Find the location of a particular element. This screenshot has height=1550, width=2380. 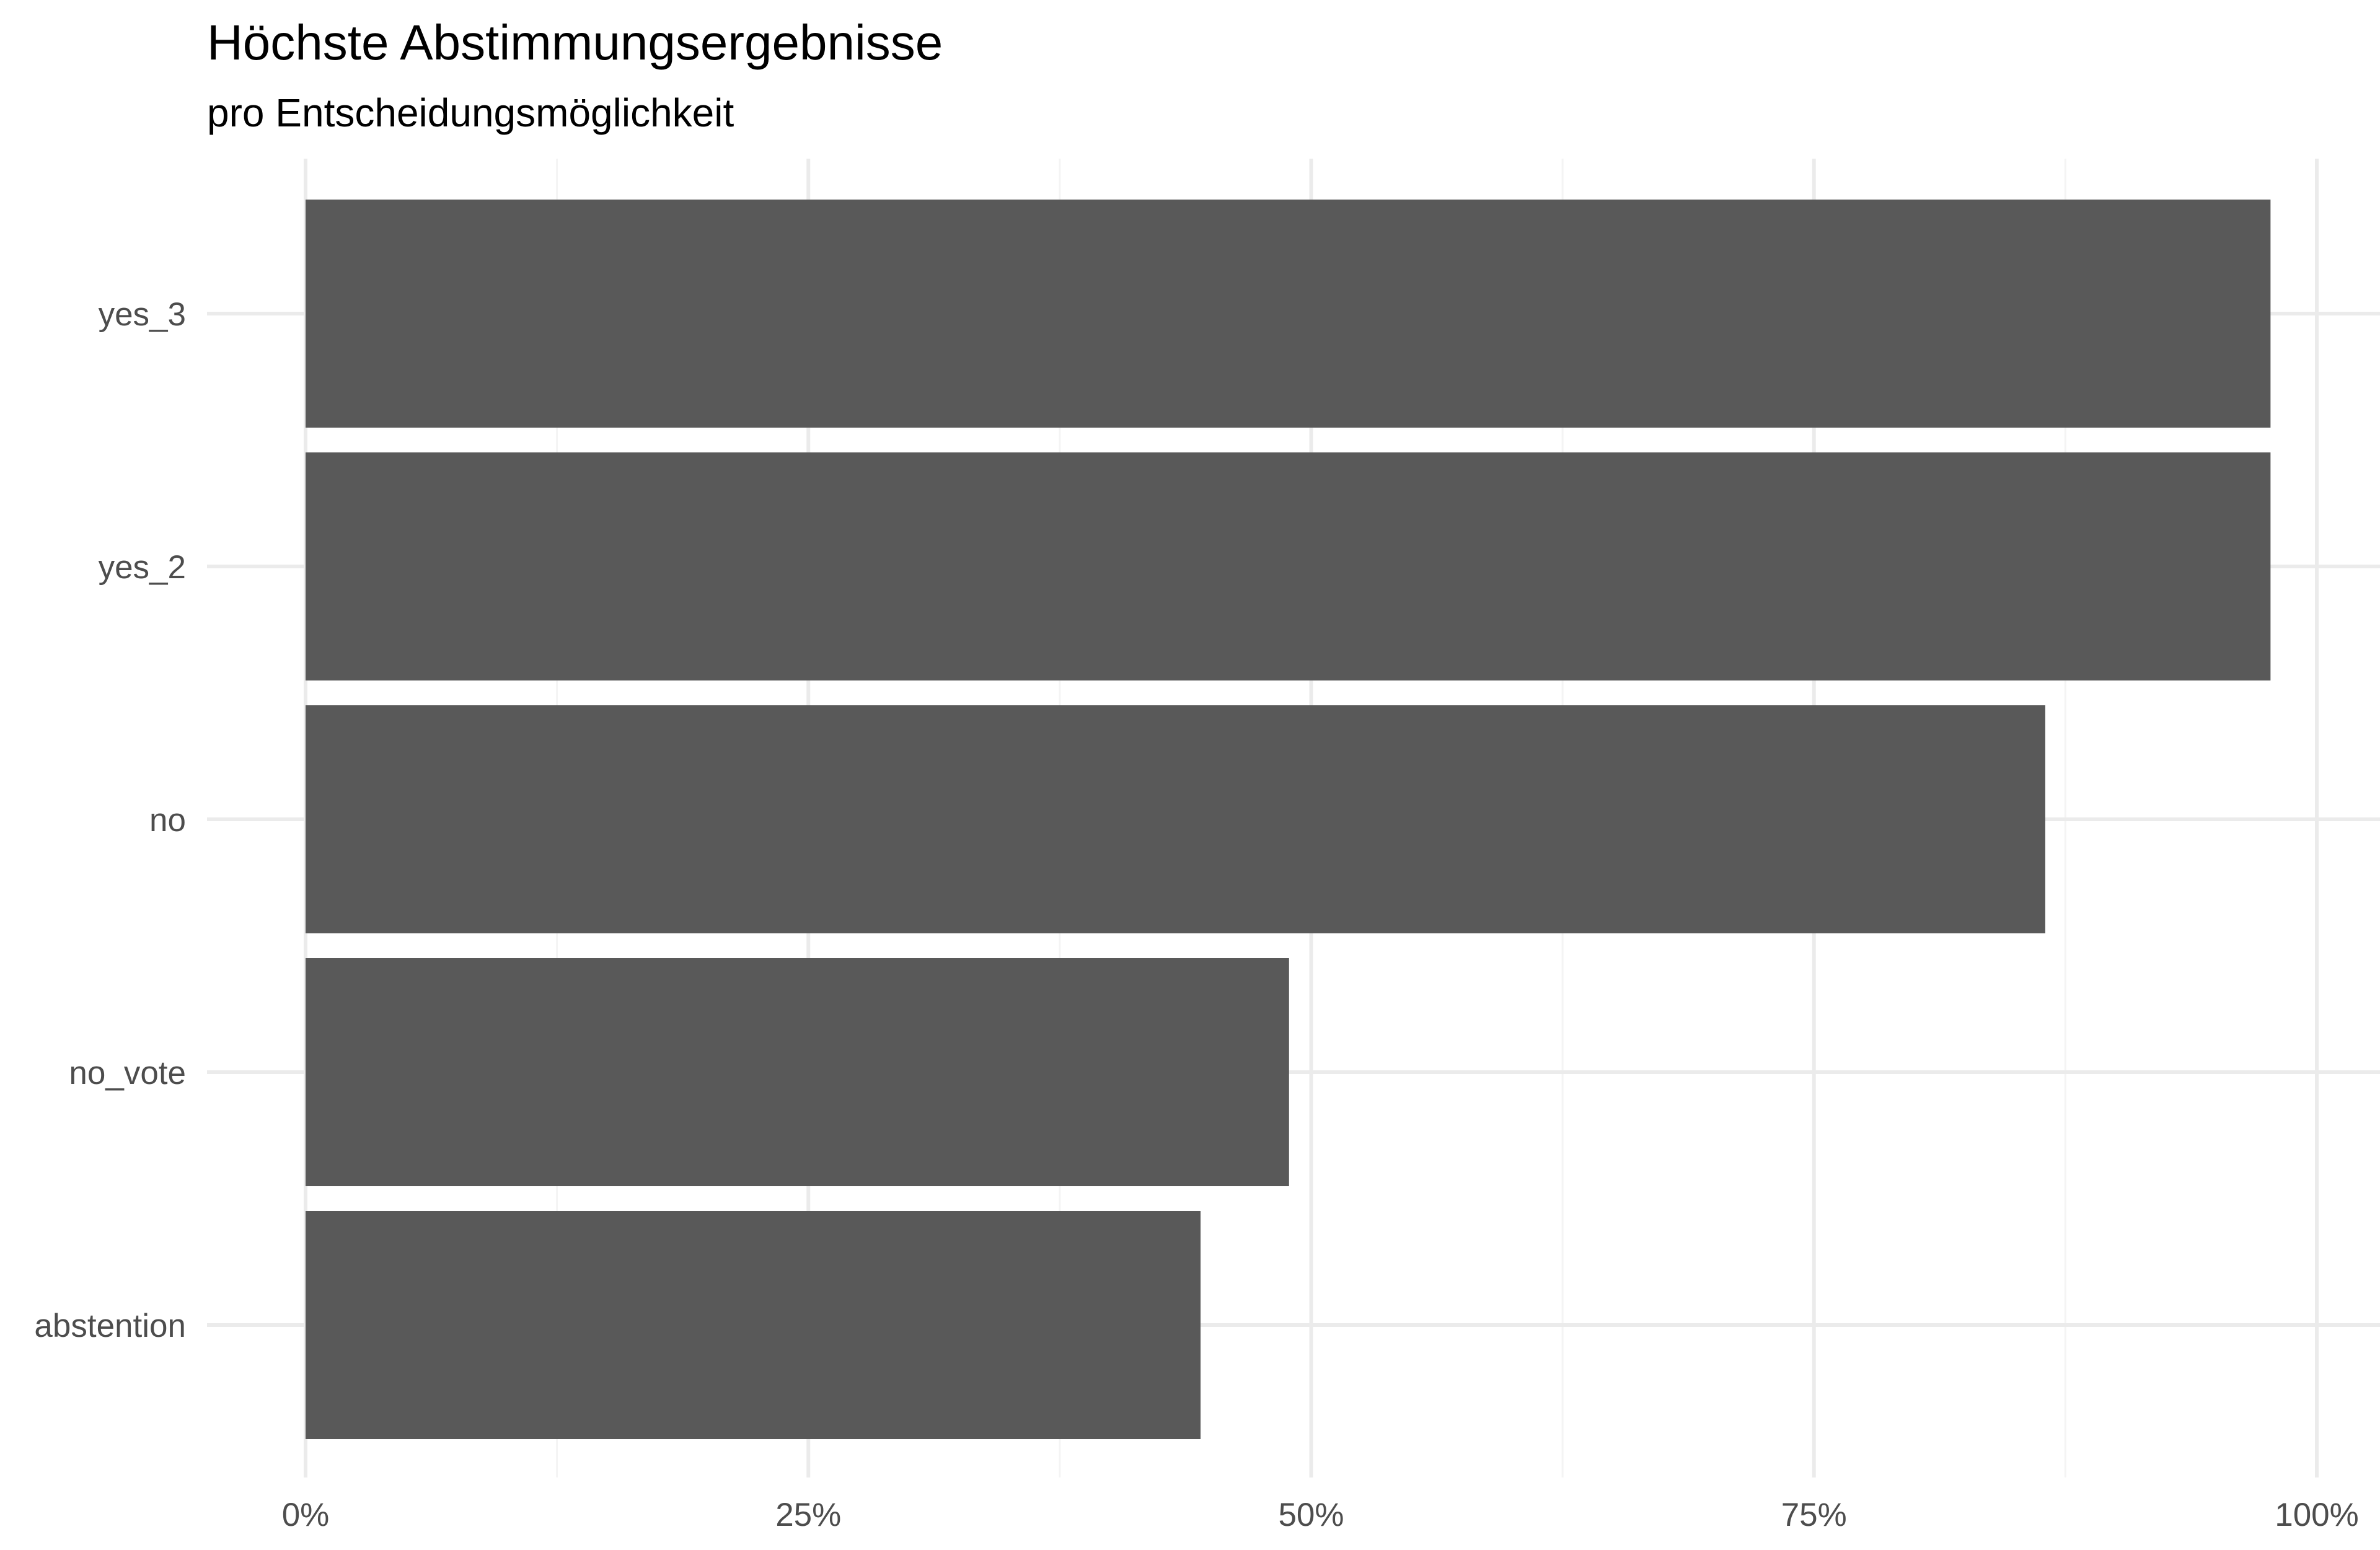

y-tick-label: abstention is located at coordinates (110, 1326).